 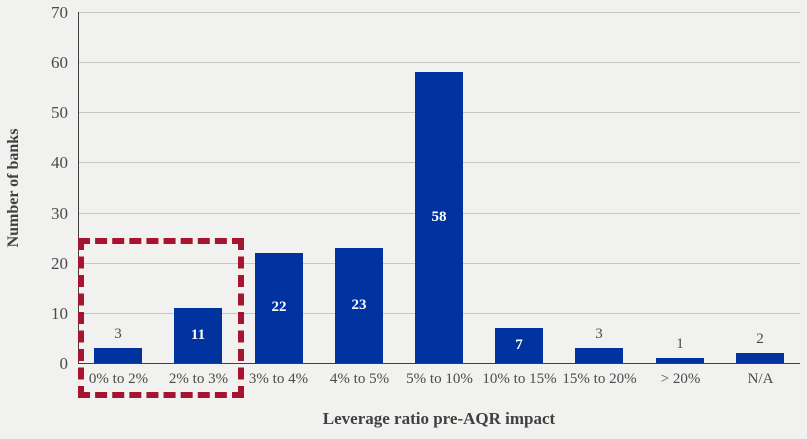 What do you see at coordinates (161, 318) in the screenshot?
I see `highlight-dashed-rectangle` at bounding box center [161, 318].